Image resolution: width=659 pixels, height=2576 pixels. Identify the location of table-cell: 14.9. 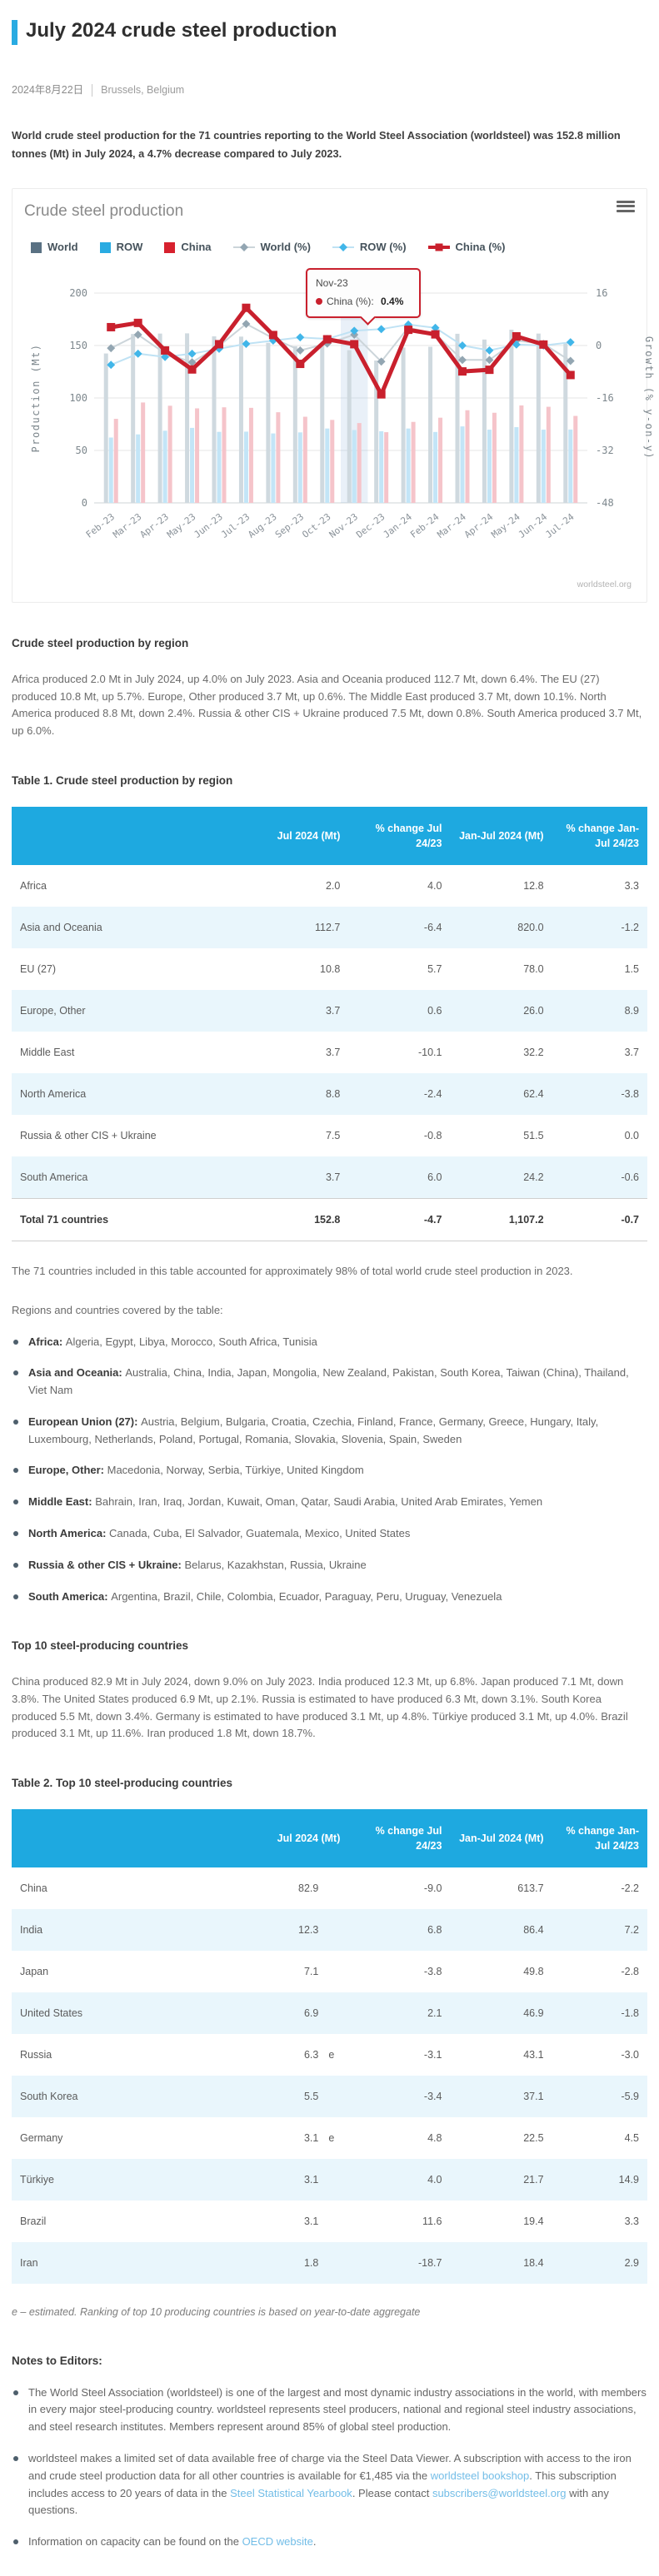
(628, 2180).